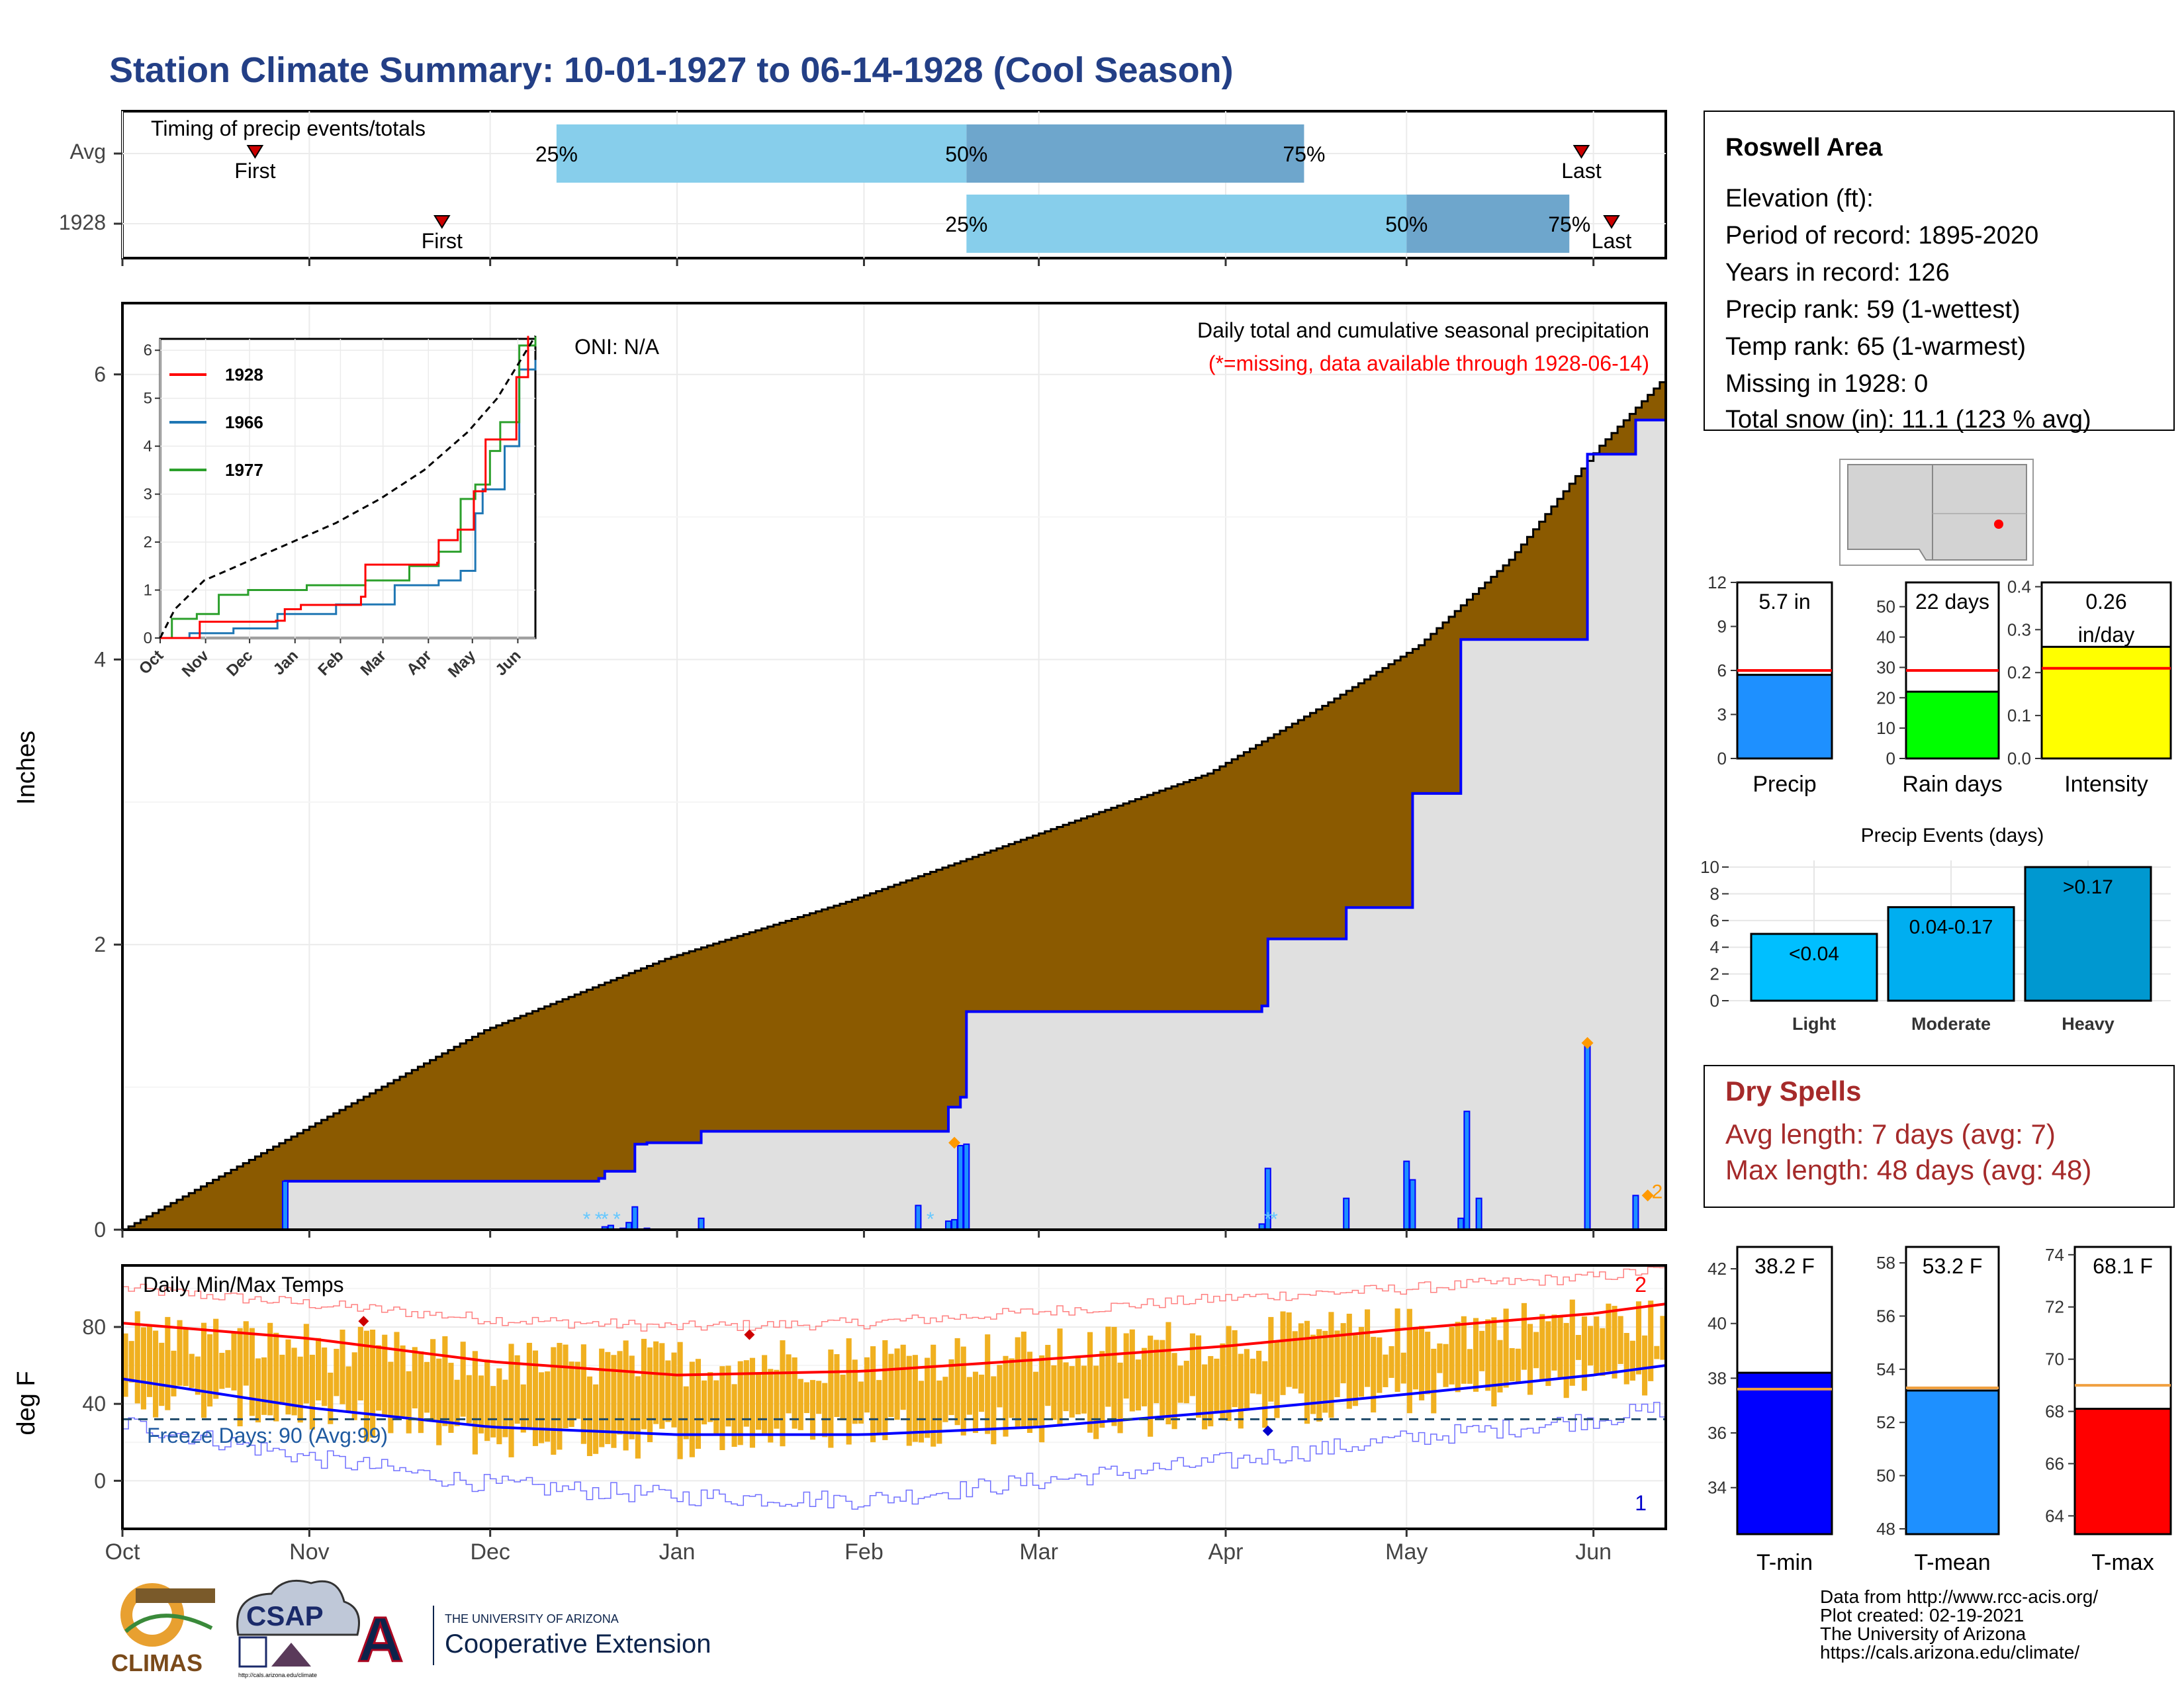 This screenshot has width=2184, height=1691. What do you see at coordinates (26, 768) in the screenshot?
I see `precip-y-label: Inches` at bounding box center [26, 768].